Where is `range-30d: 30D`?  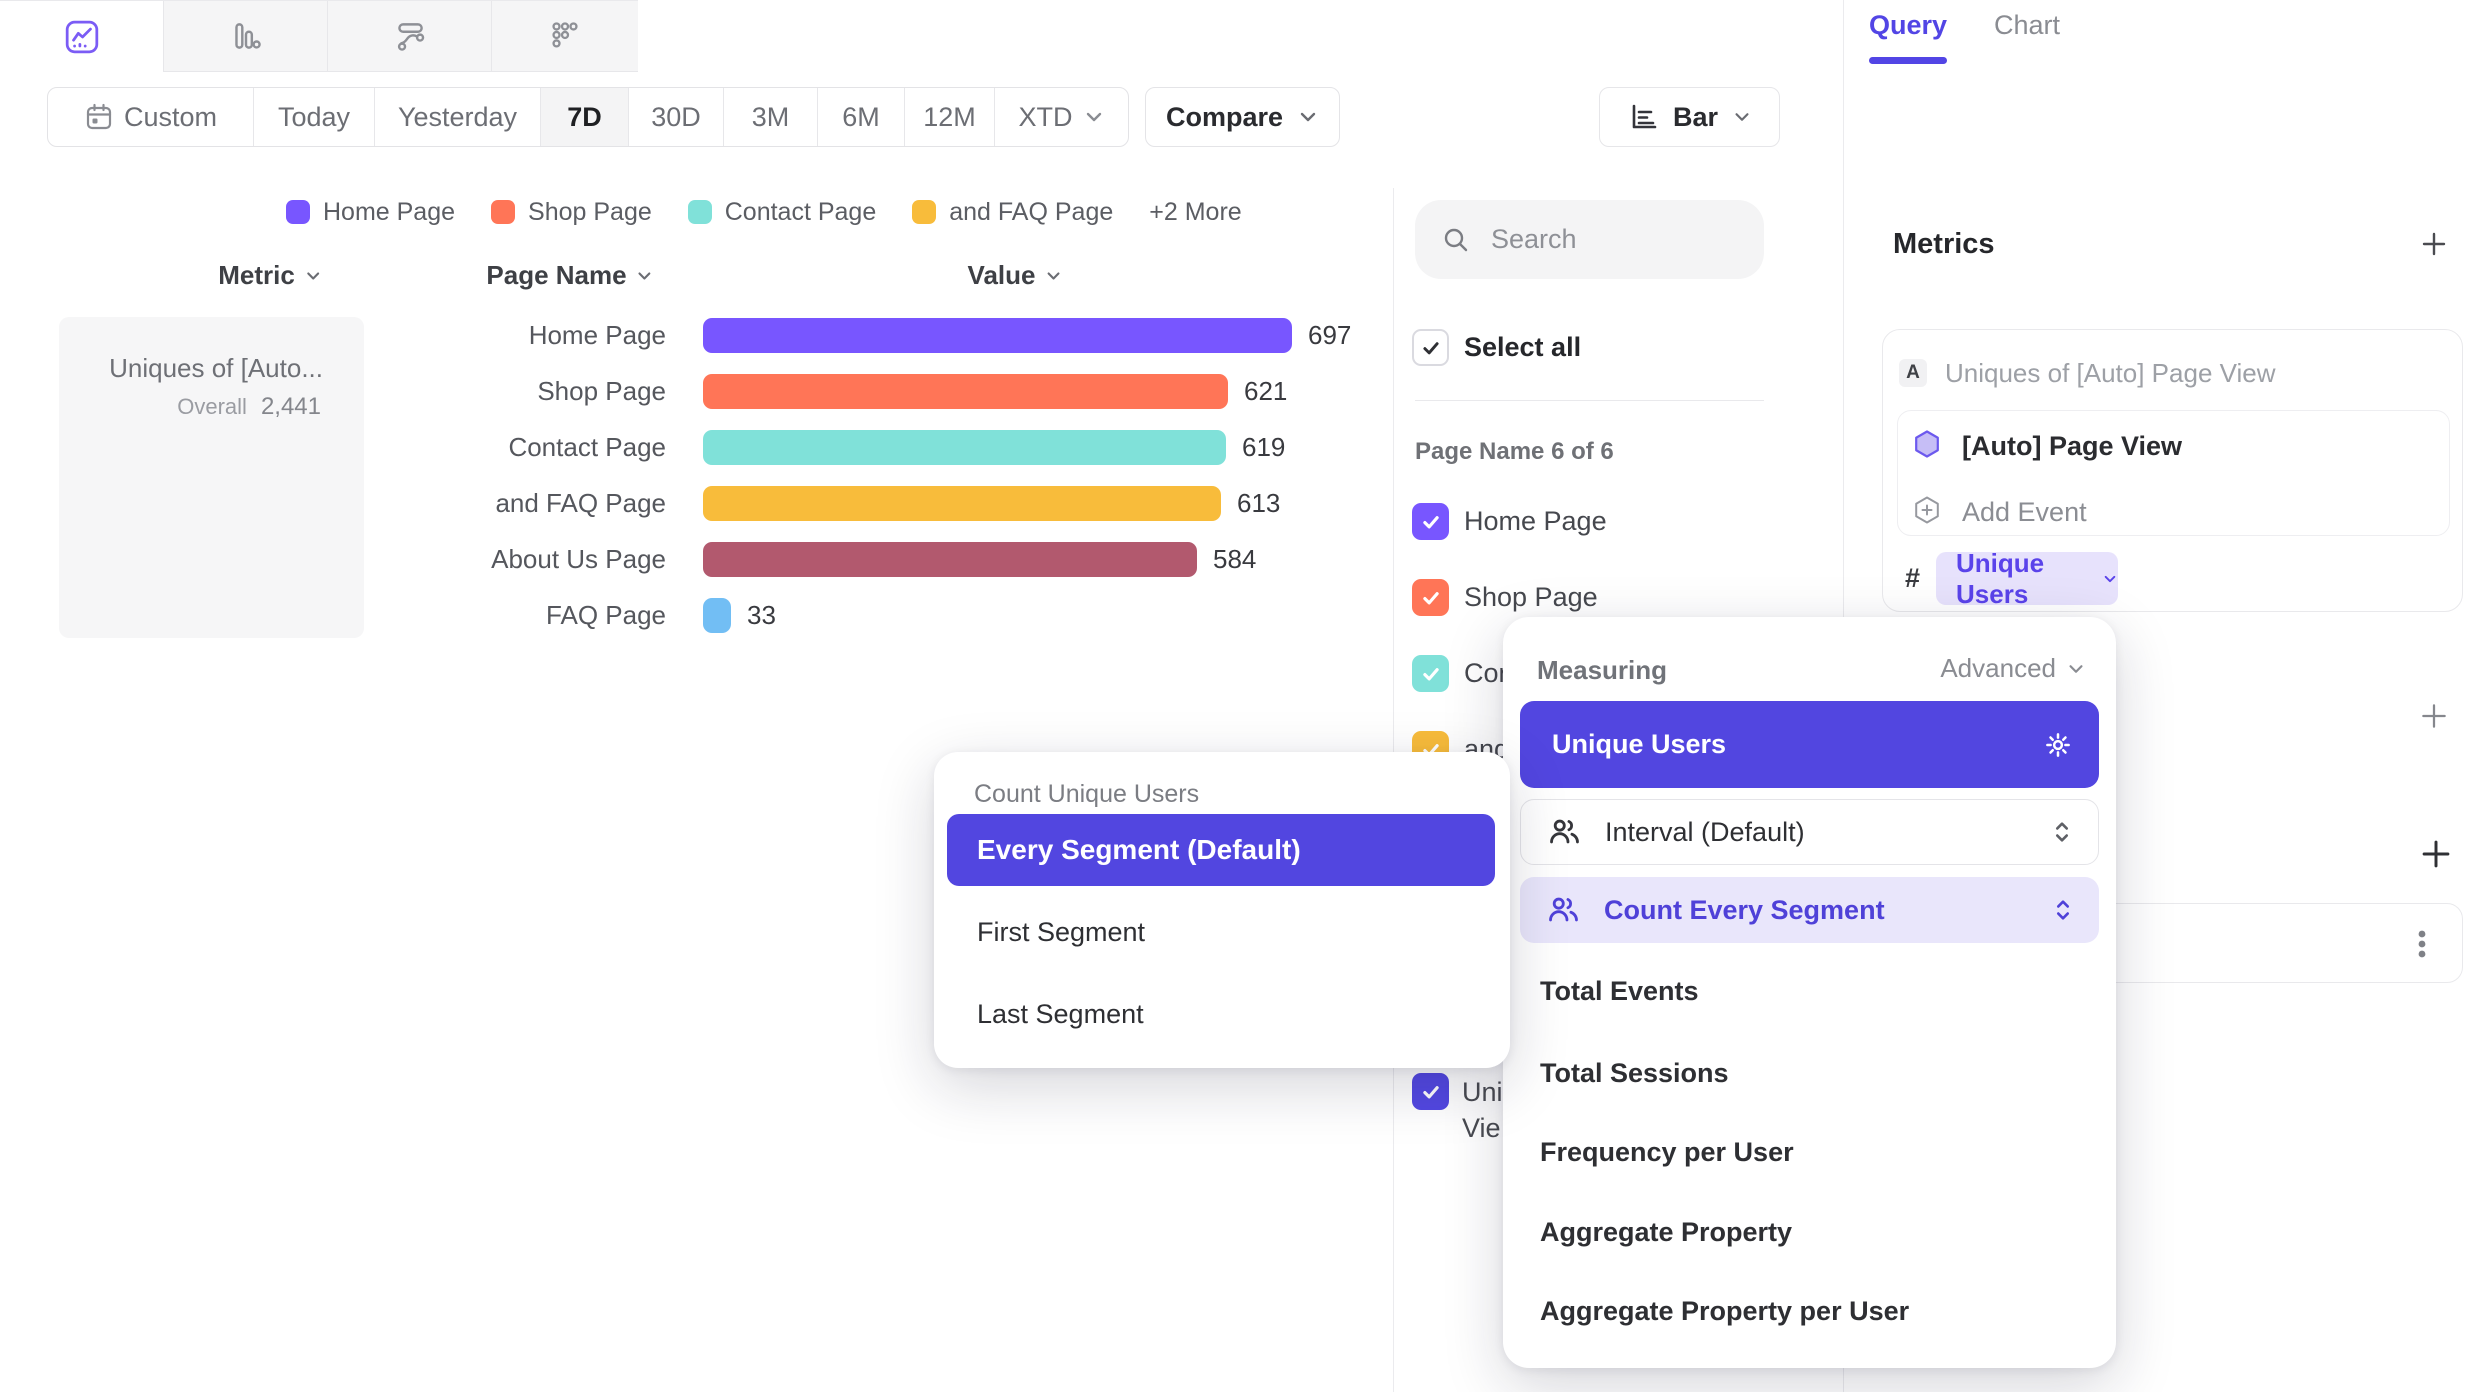
range-30d: 30D is located at coordinates (676, 117).